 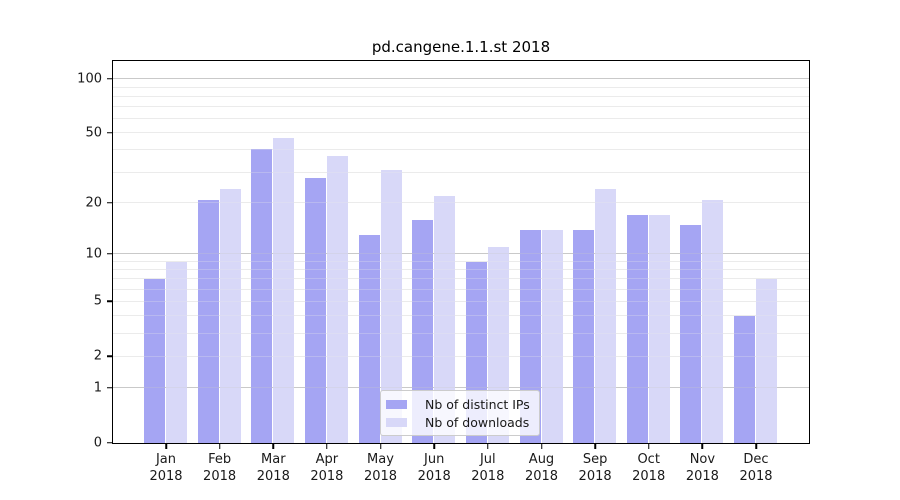 I want to click on bar-distinct-ips-may, so click(x=369, y=339).